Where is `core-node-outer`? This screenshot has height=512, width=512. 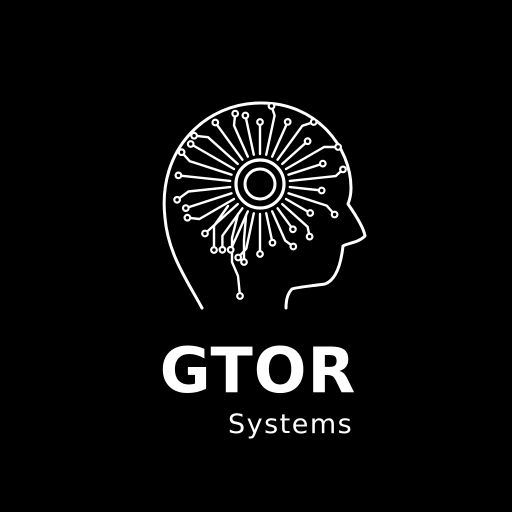
core-node-outer is located at coordinates (260, 184).